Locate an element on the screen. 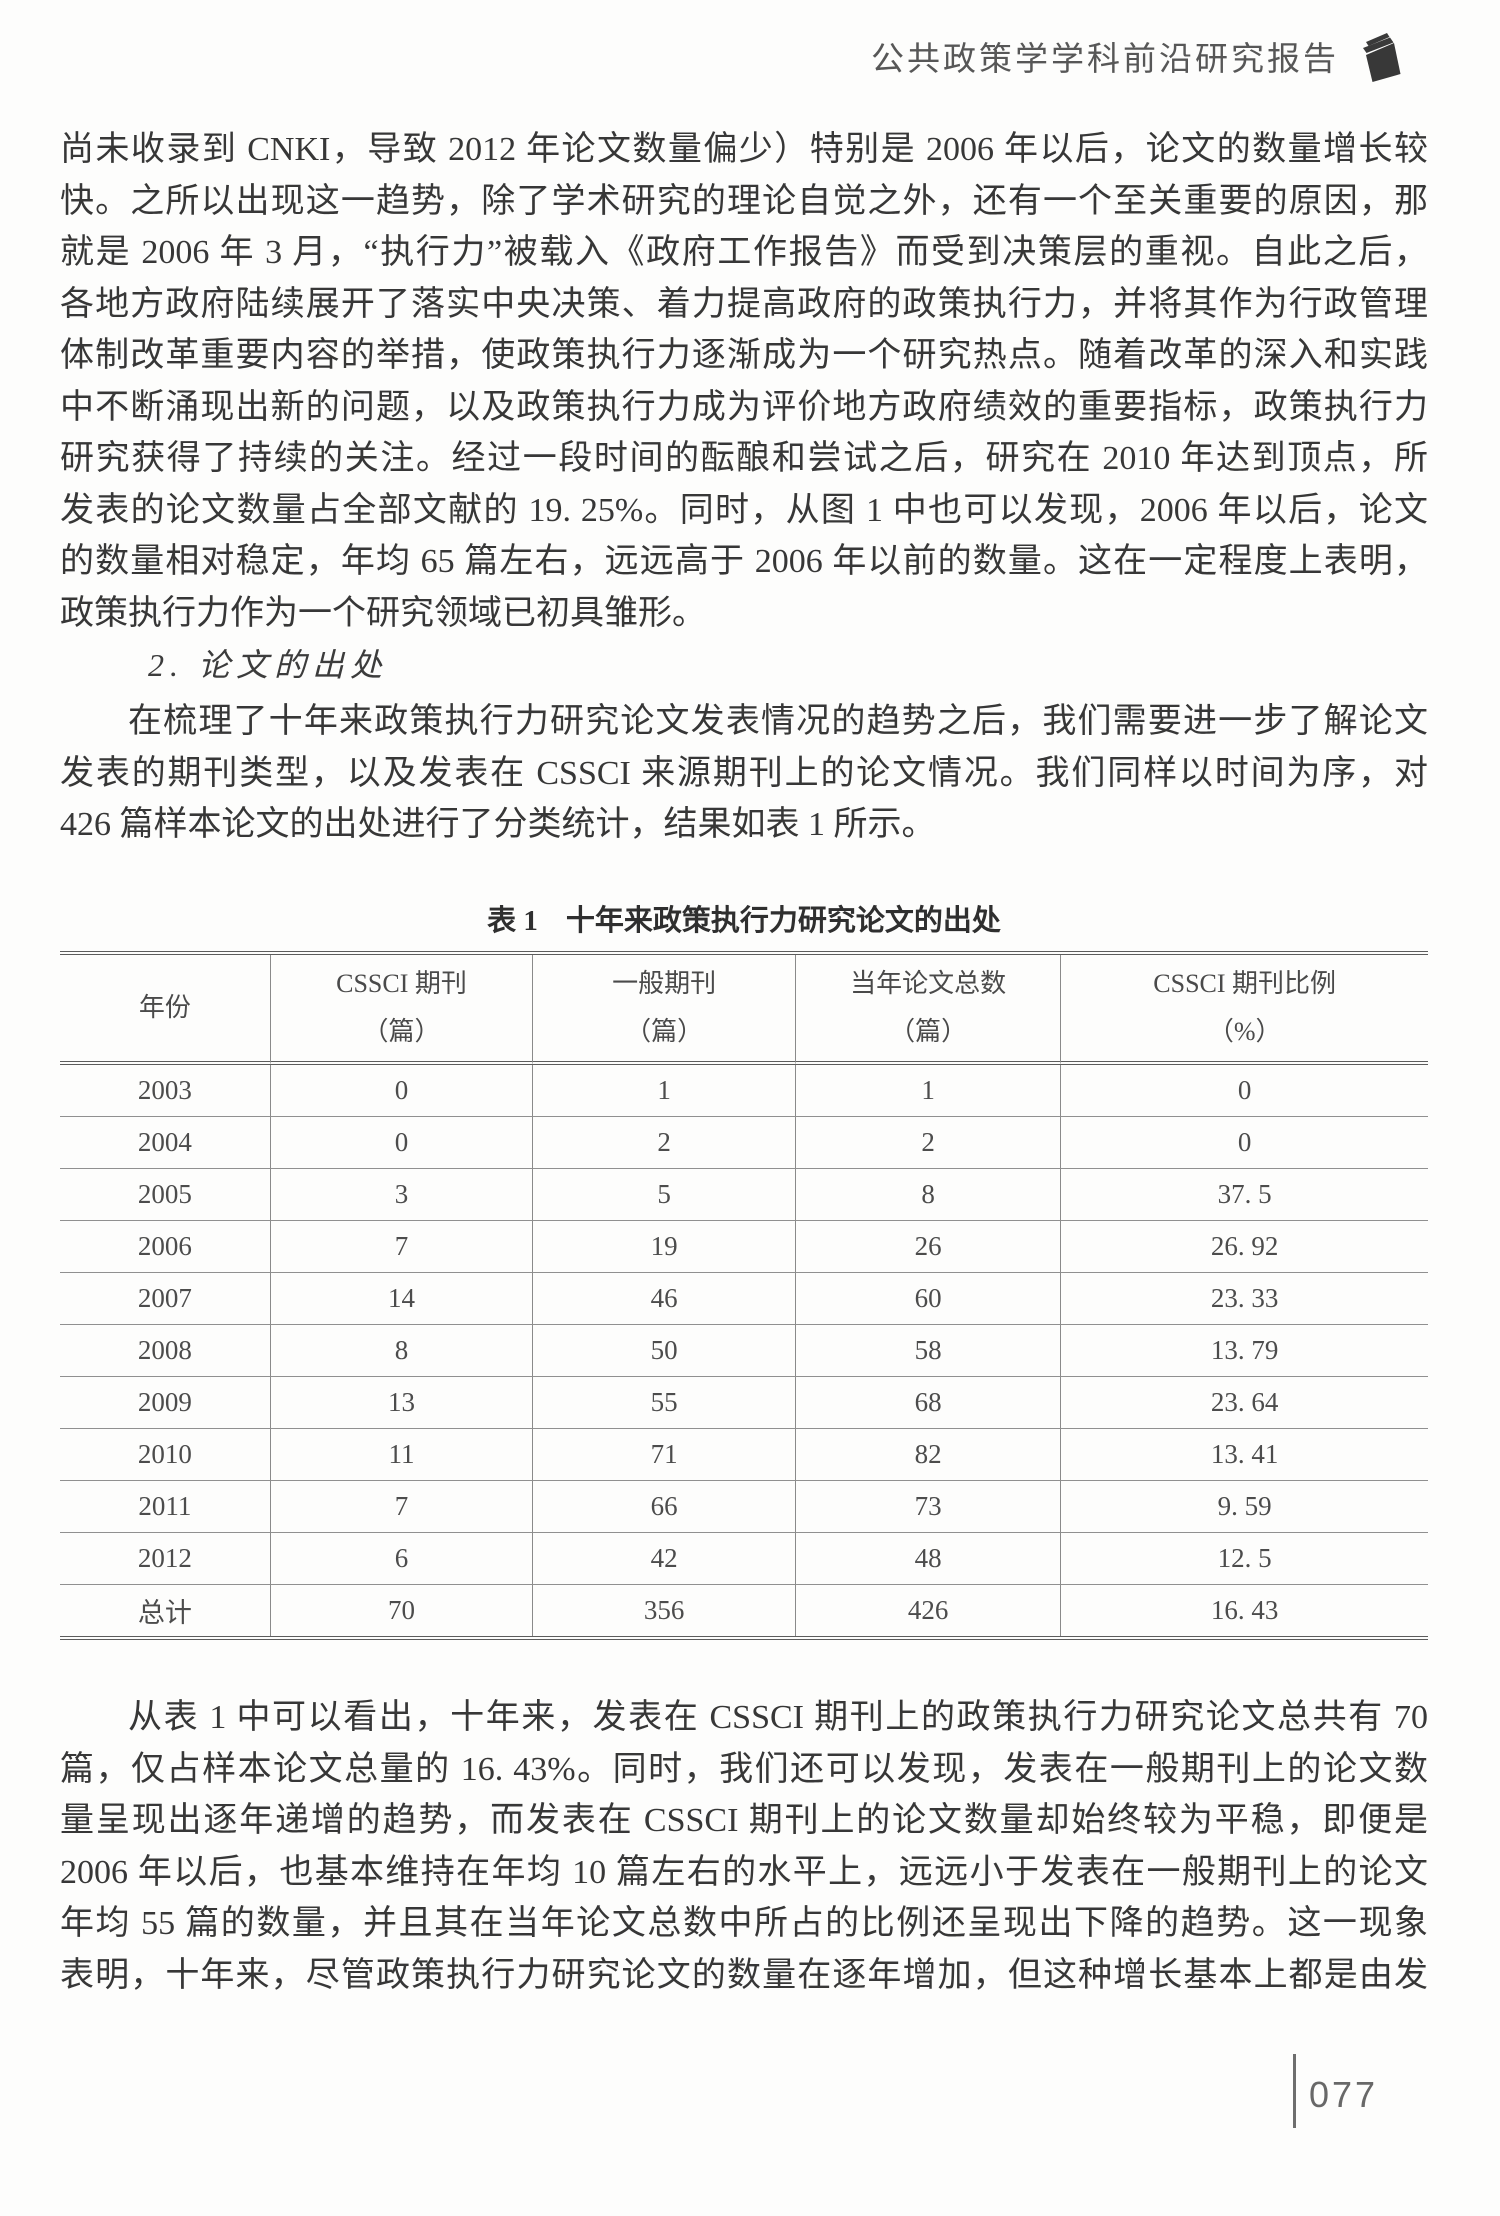 Image resolution: width=1500 pixels, height=2216 pixels. table-cell: 26. 92 is located at coordinates (1244, 1247).